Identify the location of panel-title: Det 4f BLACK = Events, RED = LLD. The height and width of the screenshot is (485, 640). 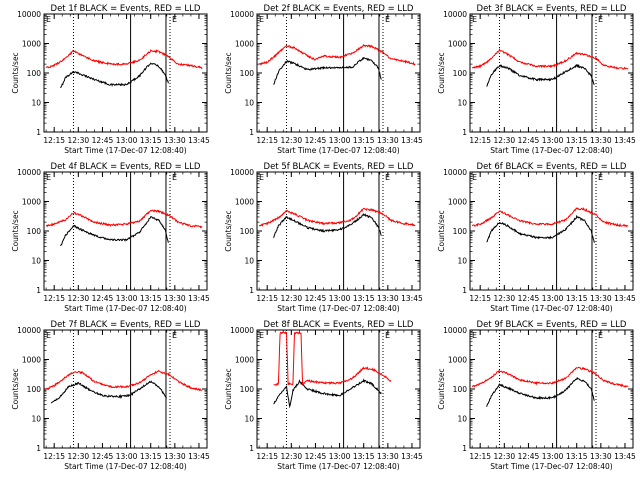
(126, 167).